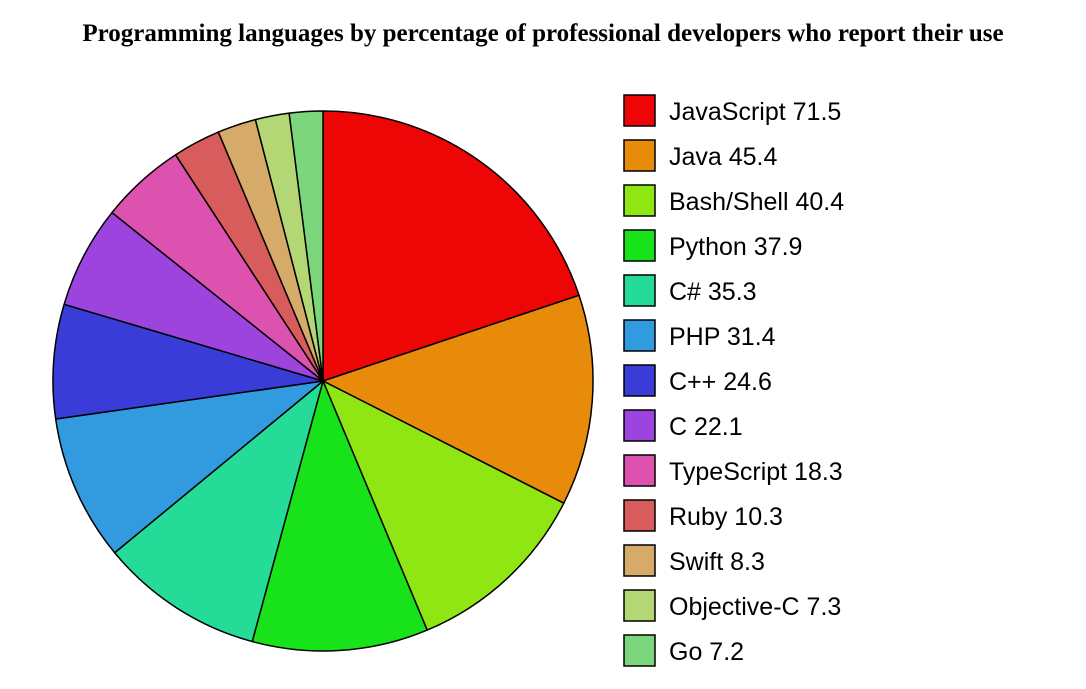 This screenshot has height=689, width=1086. Describe the element at coordinates (735, 247) in the screenshot. I see `legend-label-python: Python 37.9` at that location.